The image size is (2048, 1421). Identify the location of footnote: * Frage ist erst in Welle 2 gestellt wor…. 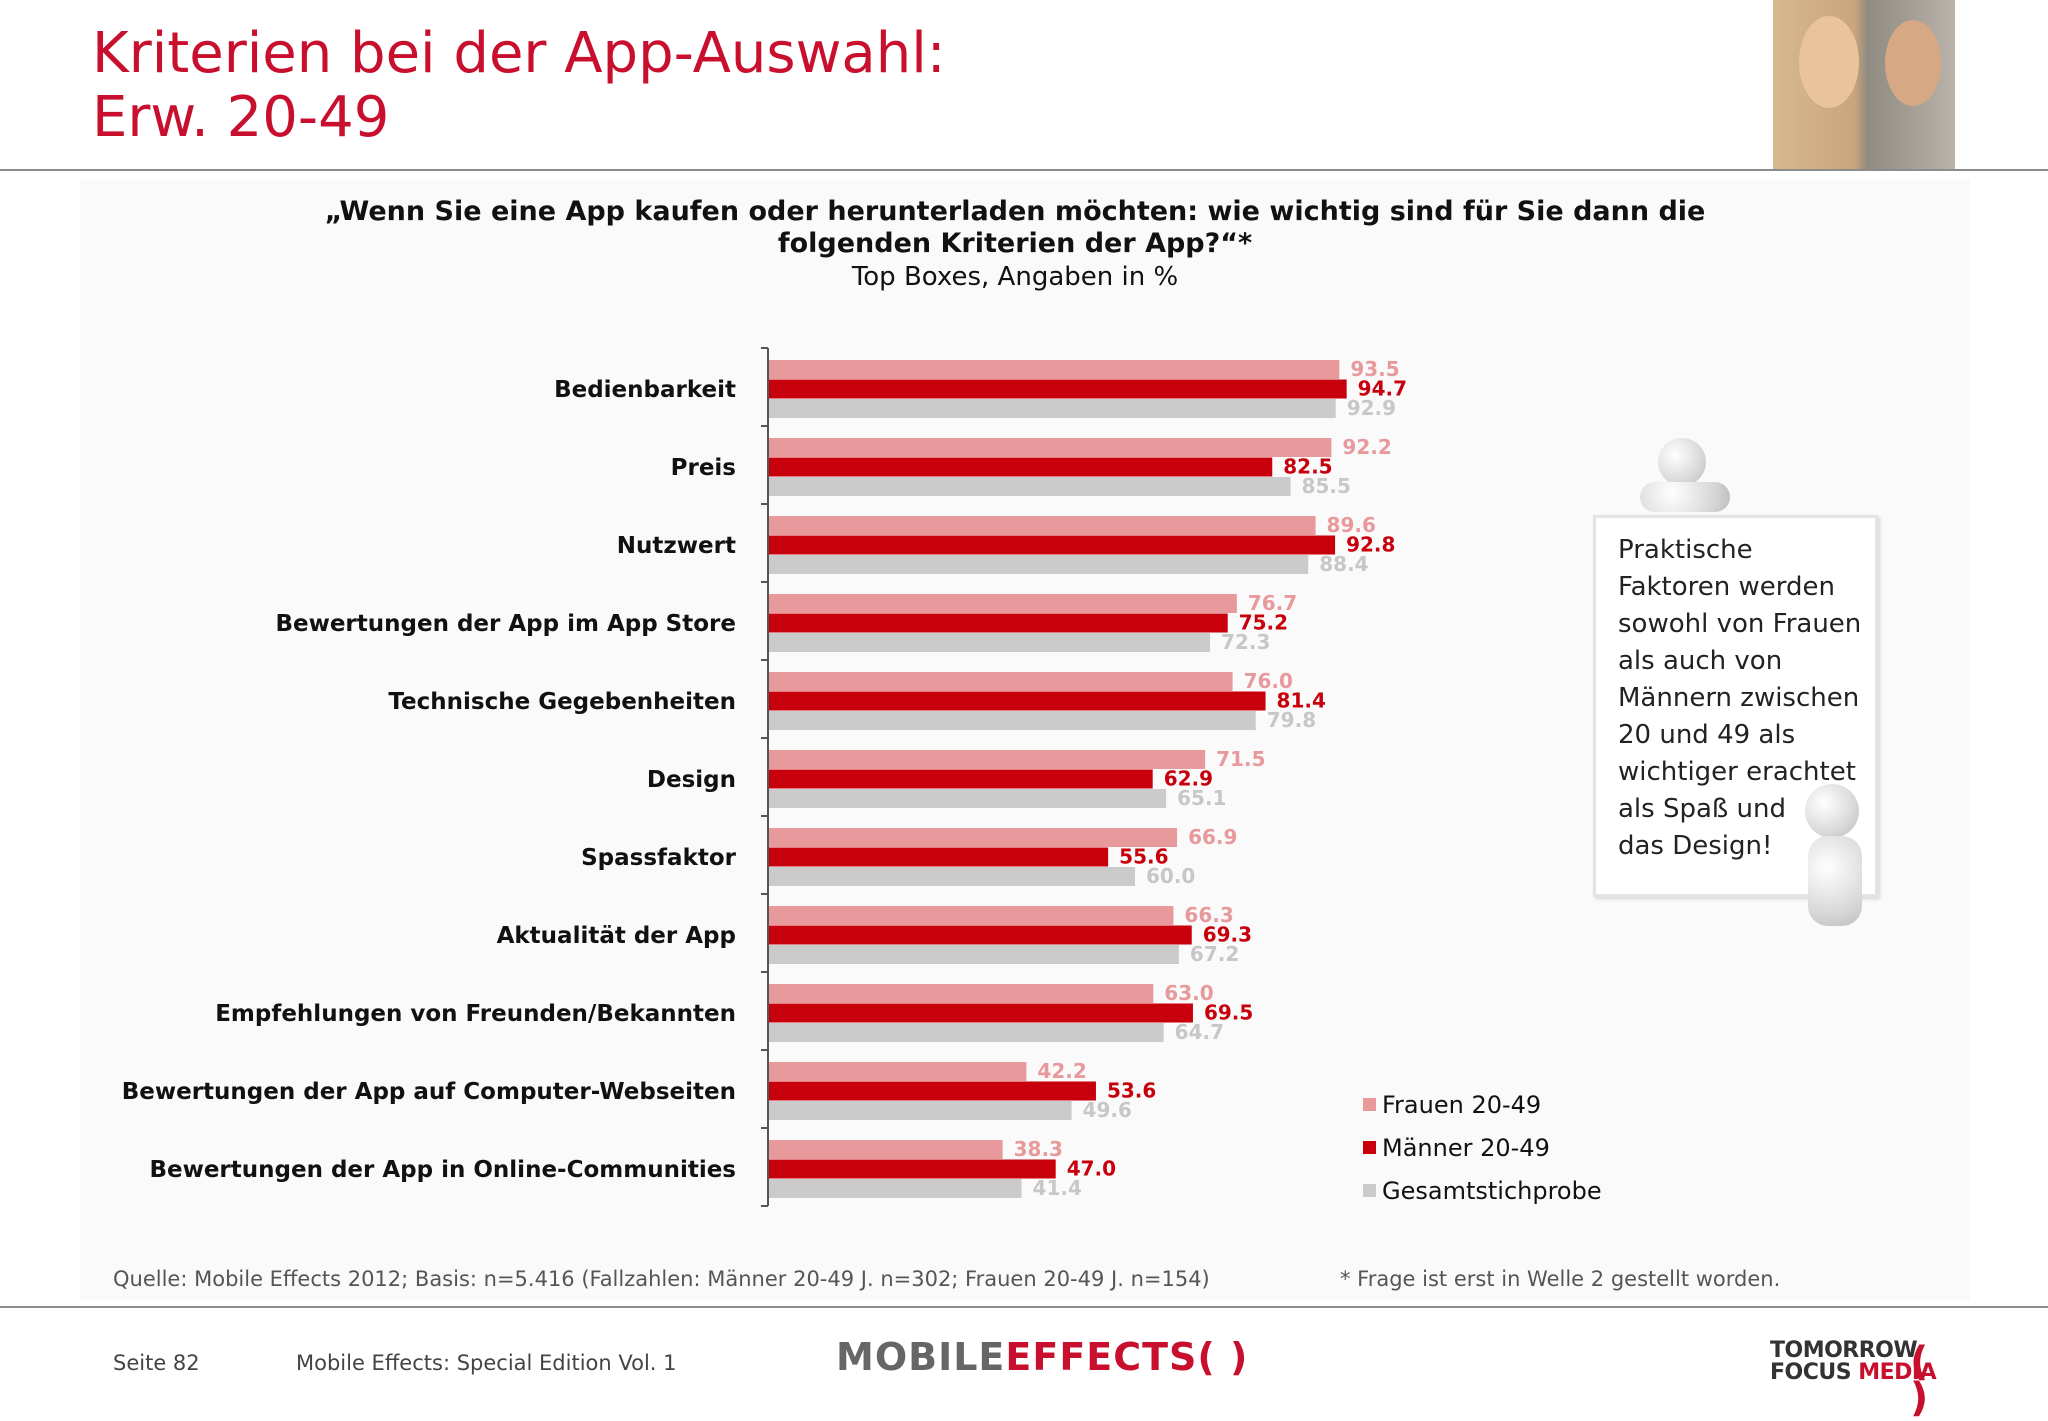
(1560, 1279).